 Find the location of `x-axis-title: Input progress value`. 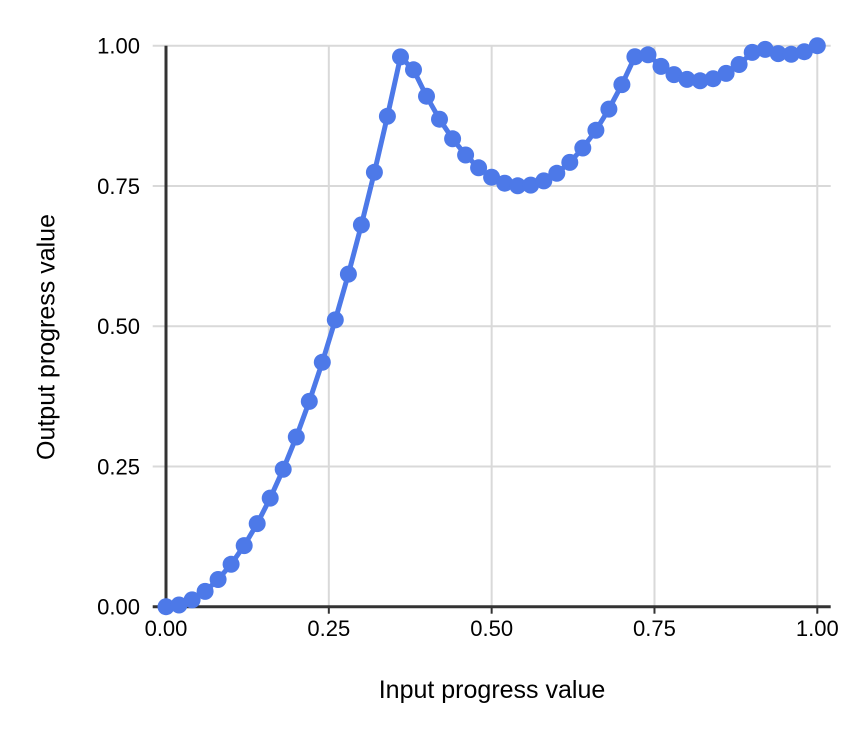

x-axis-title: Input progress value is located at coordinates (492, 690).